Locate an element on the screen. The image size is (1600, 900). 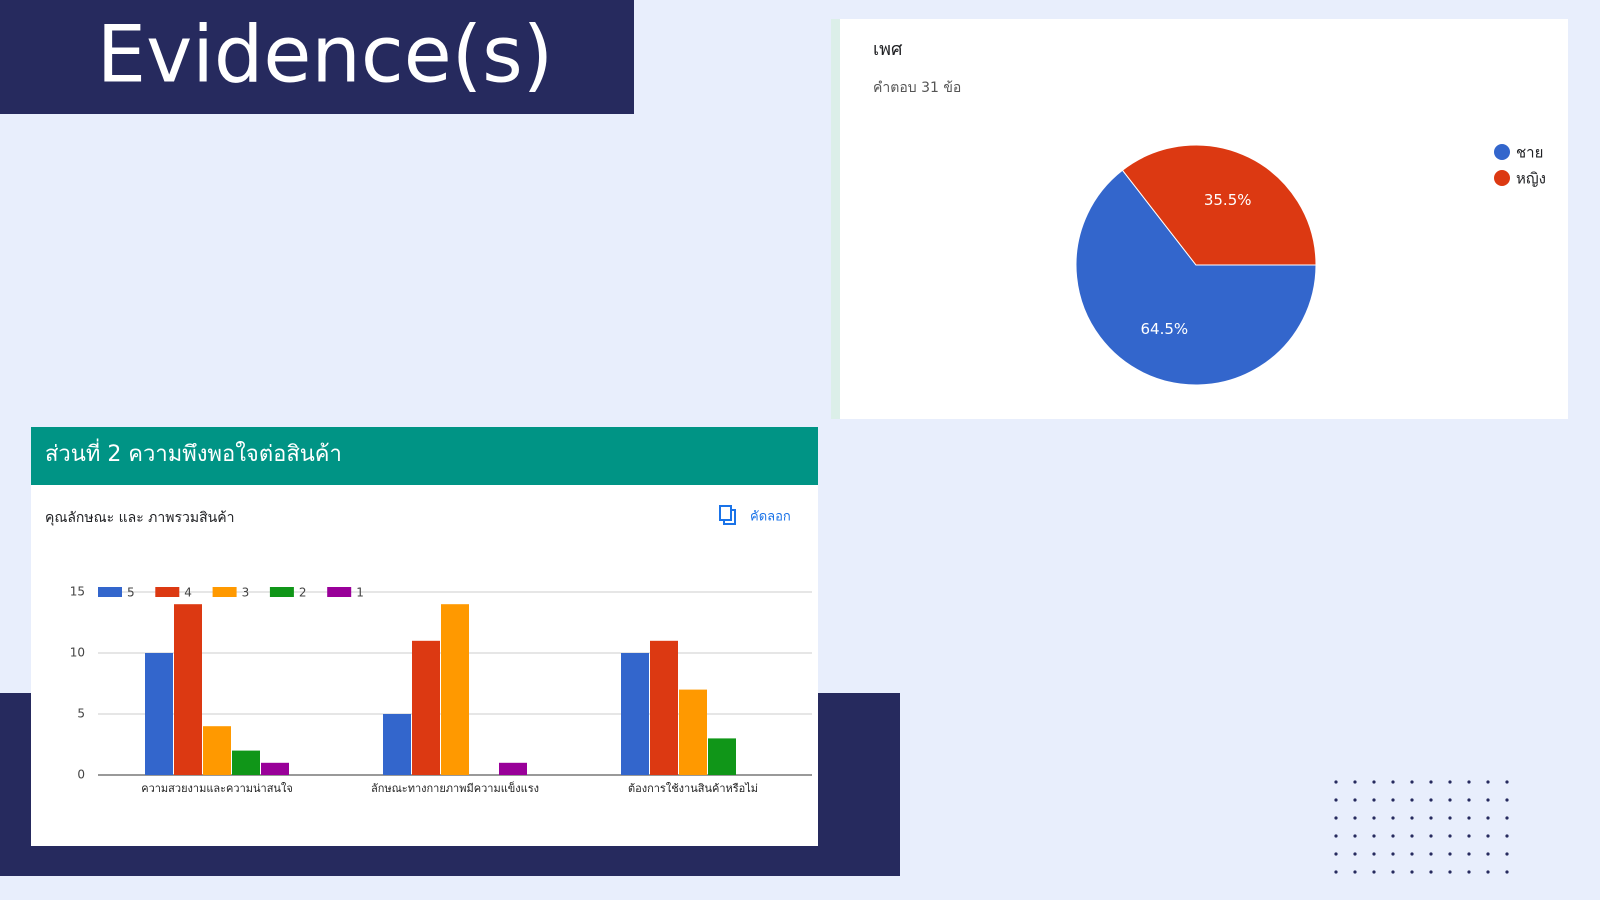
bar-title: คุณลักษณะ และ ภาพรวมสินค้า is located at coordinates (139, 518).